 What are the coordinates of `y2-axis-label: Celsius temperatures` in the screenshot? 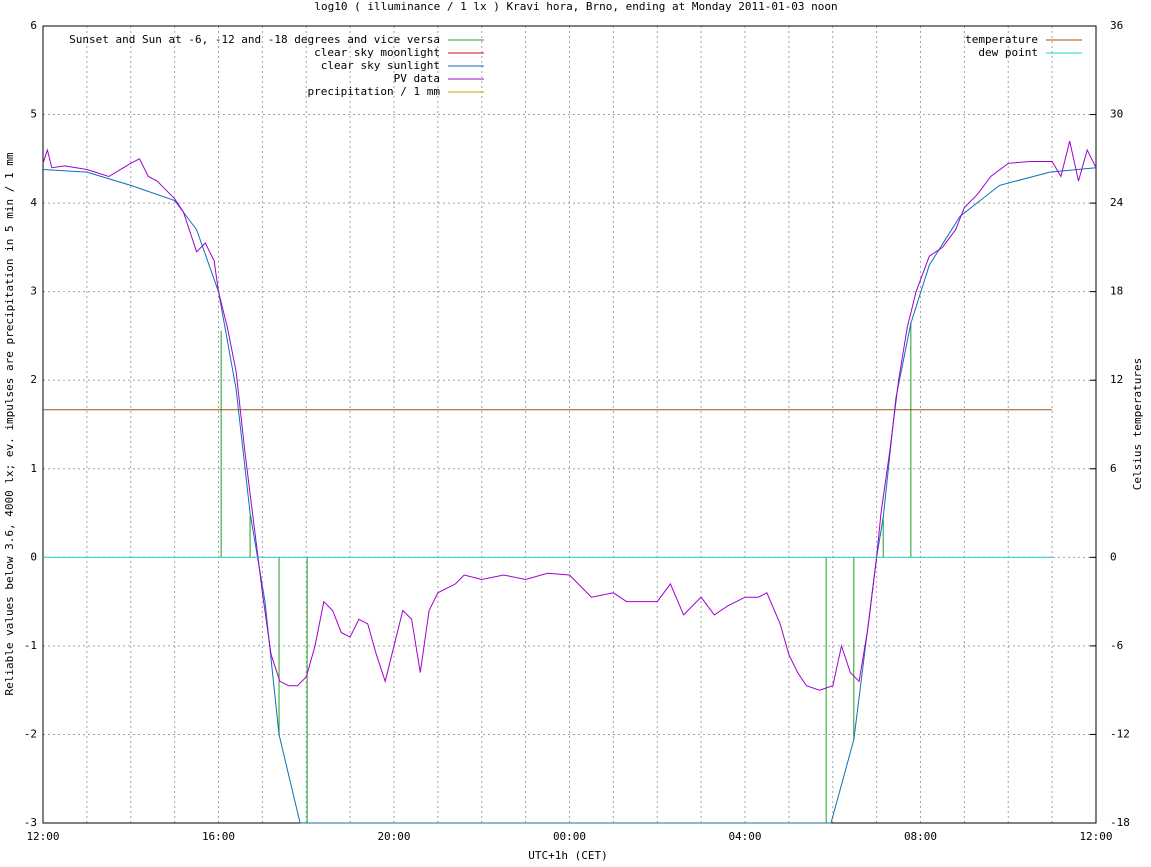 It's located at (1137, 424).